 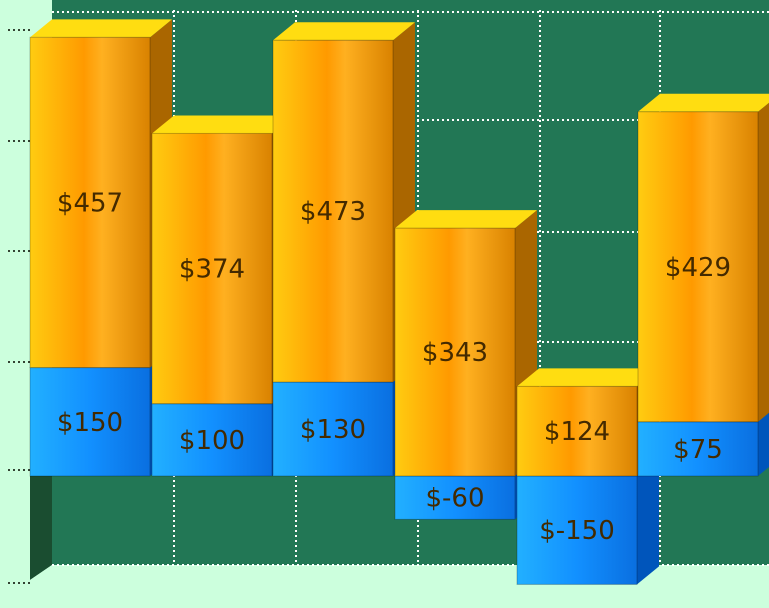 What do you see at coordinates (41, 519) in the screenshot?
I see `left-wall` at bounding box center [41, 519].